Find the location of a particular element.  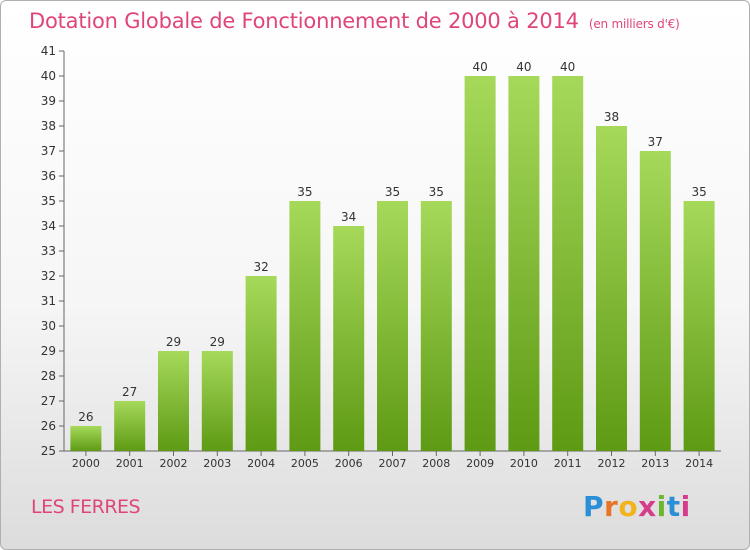

data-label-2006: 34 is located at coordinates (348, 217).